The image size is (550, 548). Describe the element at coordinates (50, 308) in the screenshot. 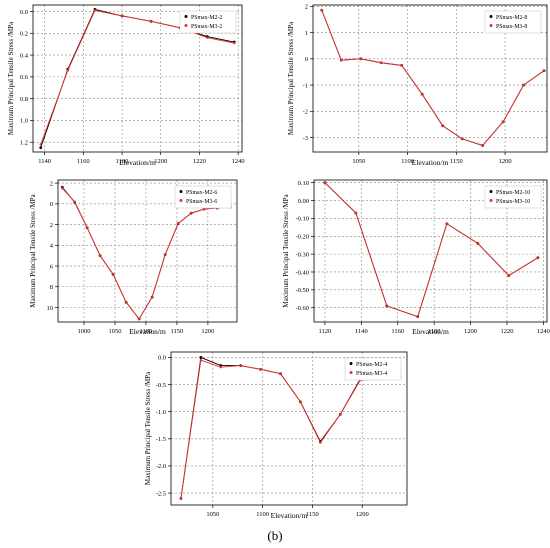

I see `y-tick-label: 10` at that location.